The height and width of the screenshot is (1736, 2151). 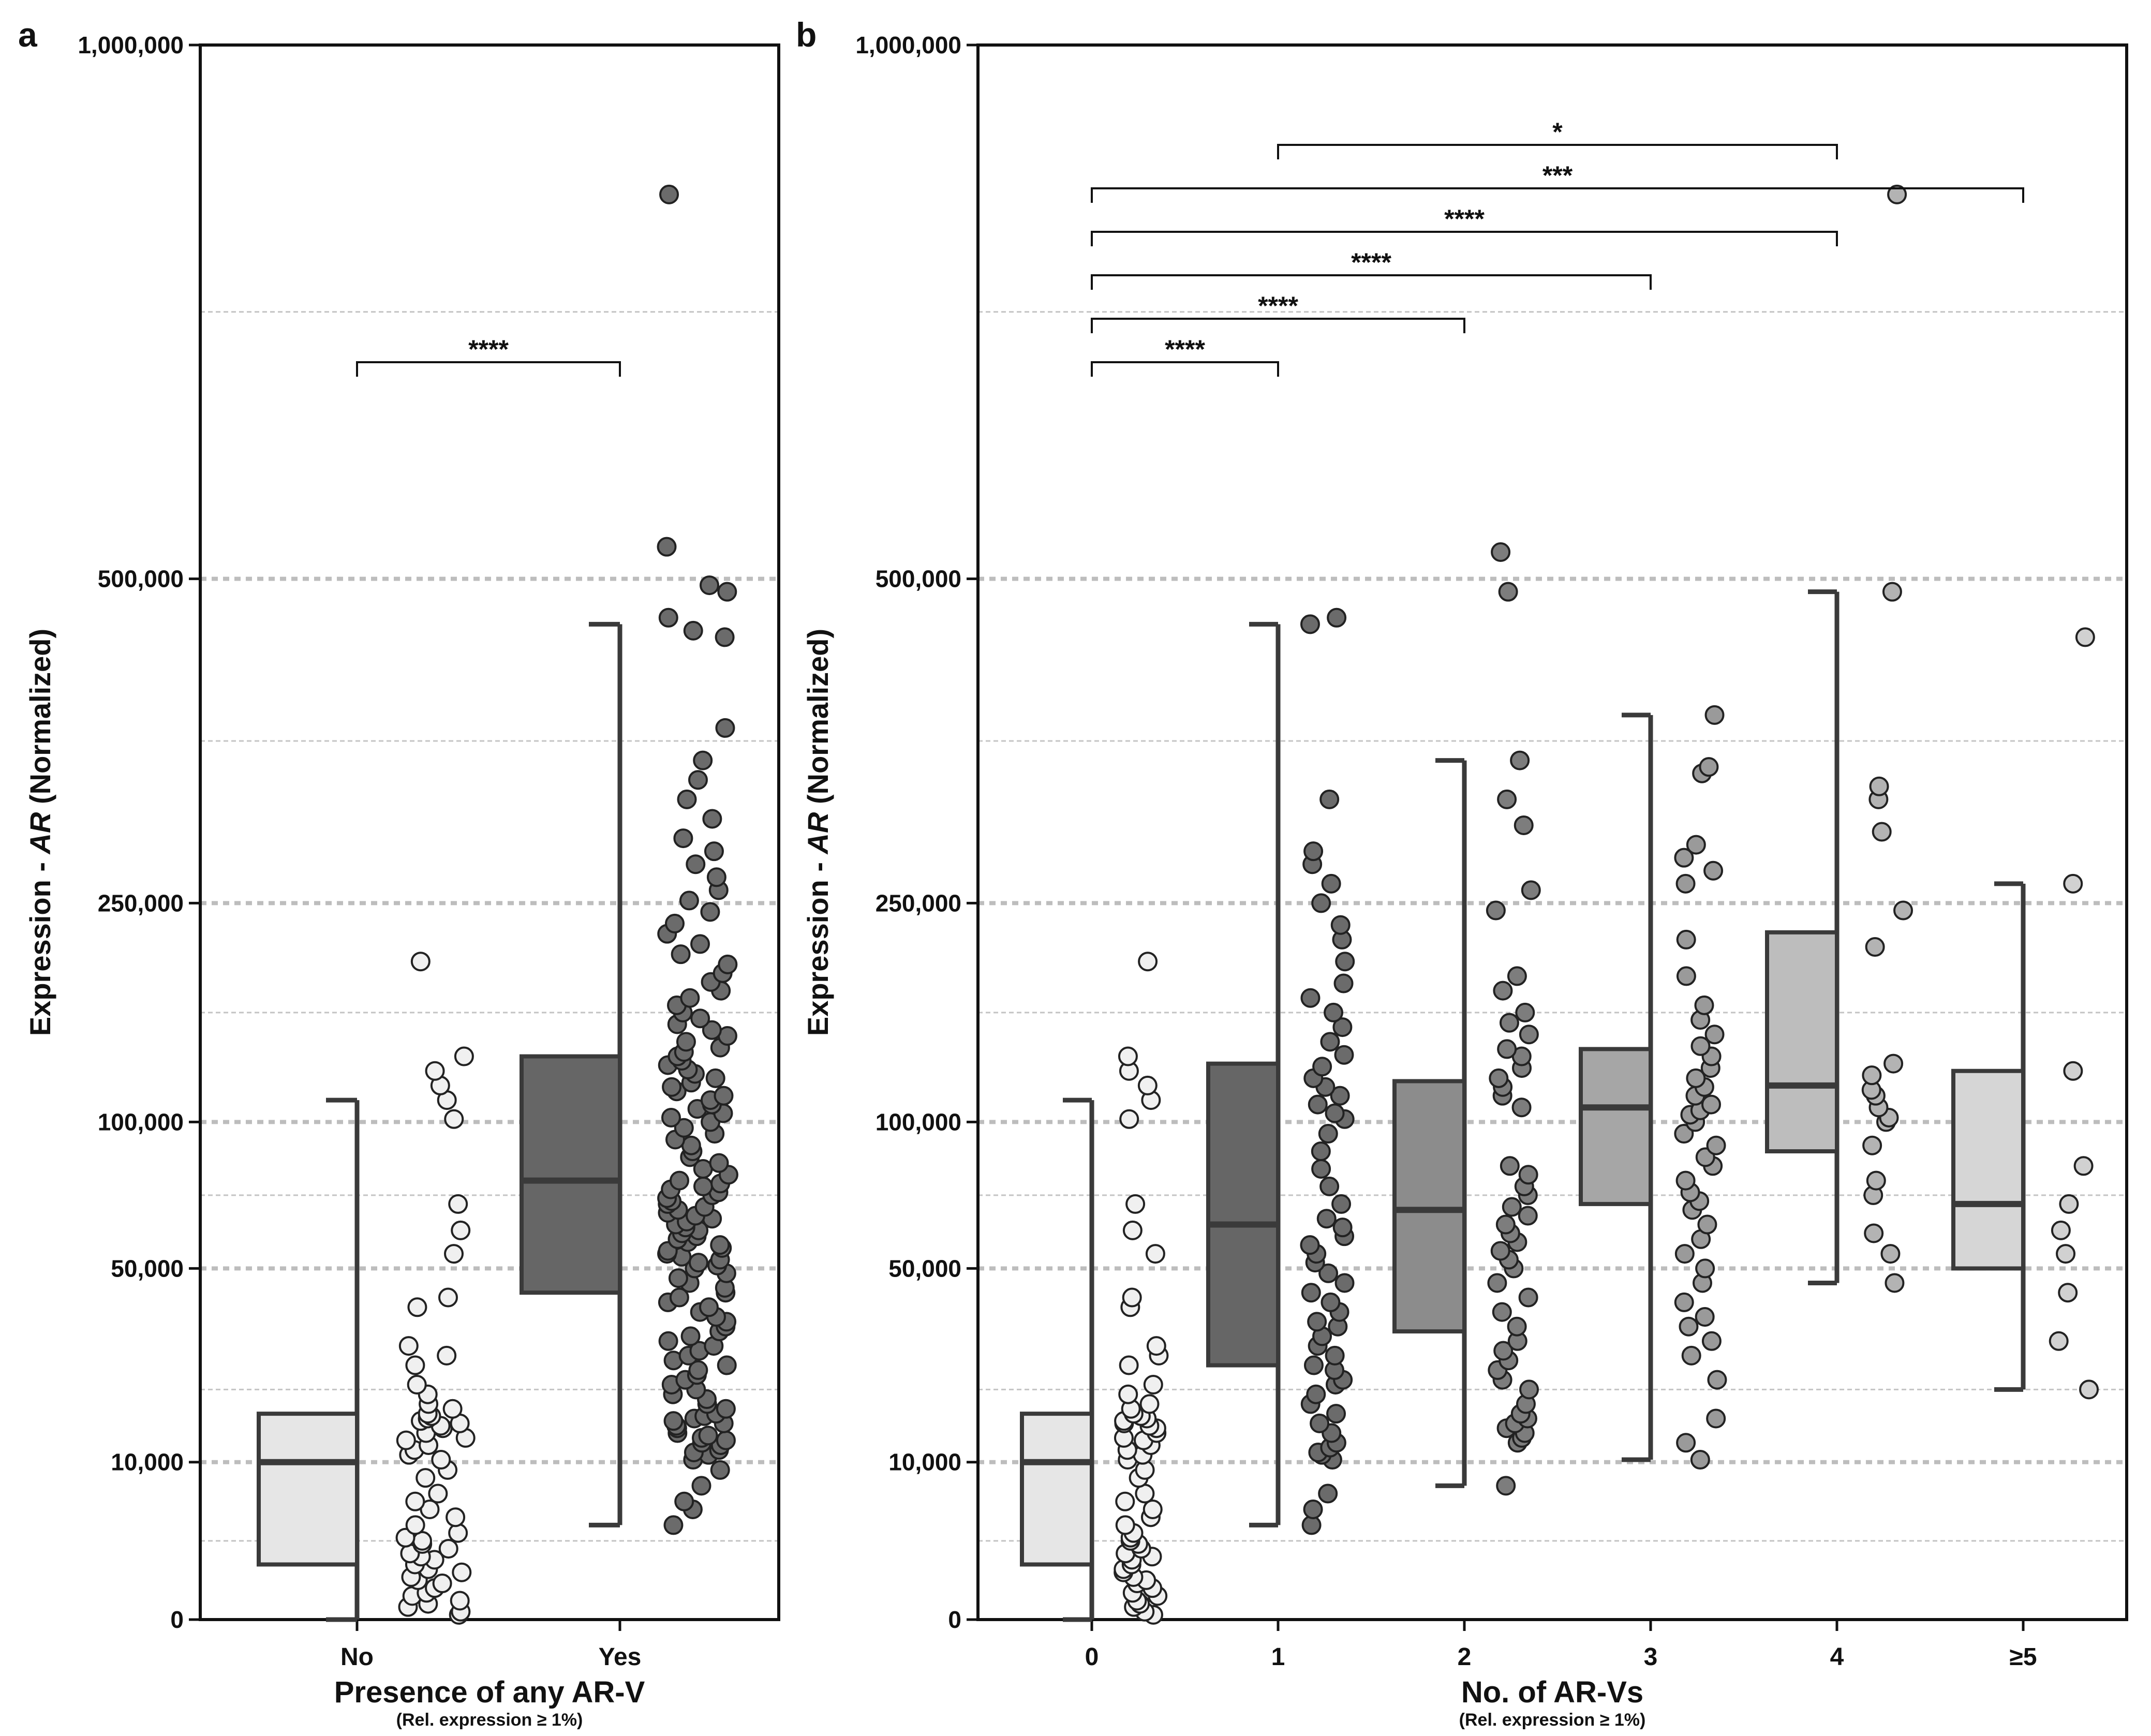 I want to click on panel-label: b, so click(x=807, y=35).